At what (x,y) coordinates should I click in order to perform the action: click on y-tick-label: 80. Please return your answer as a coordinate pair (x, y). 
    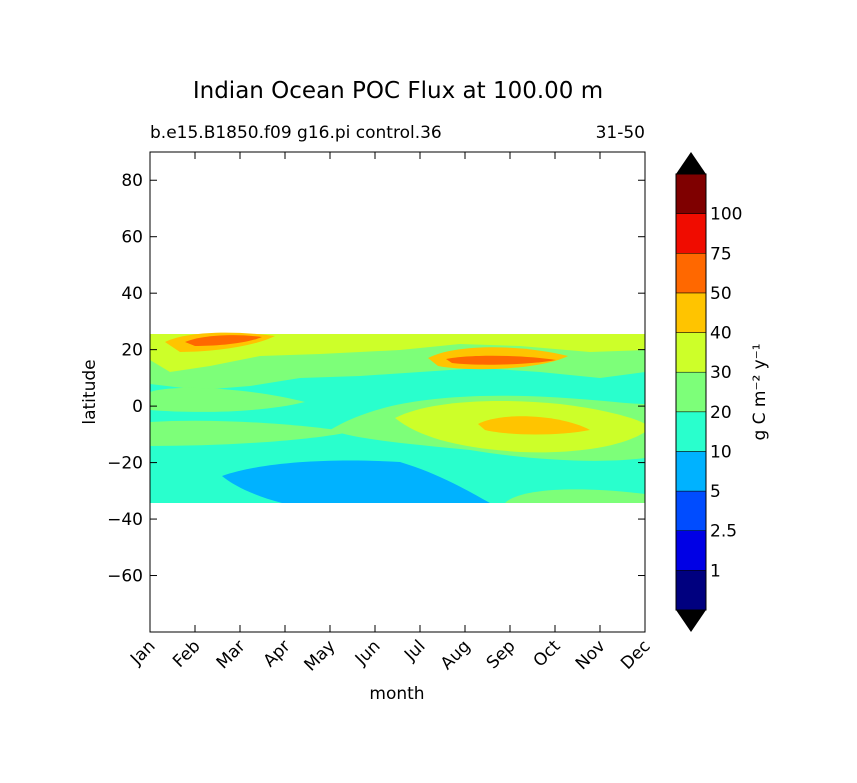
    Looking at the image, I should click on (132, 181).